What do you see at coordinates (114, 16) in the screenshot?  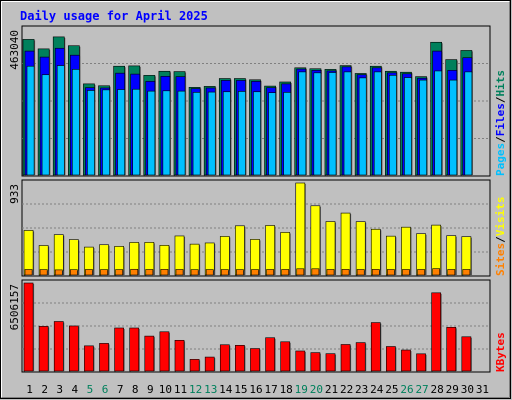 I see `chart-title: Daily usage for April 2025` at bounding box center [114, 16].